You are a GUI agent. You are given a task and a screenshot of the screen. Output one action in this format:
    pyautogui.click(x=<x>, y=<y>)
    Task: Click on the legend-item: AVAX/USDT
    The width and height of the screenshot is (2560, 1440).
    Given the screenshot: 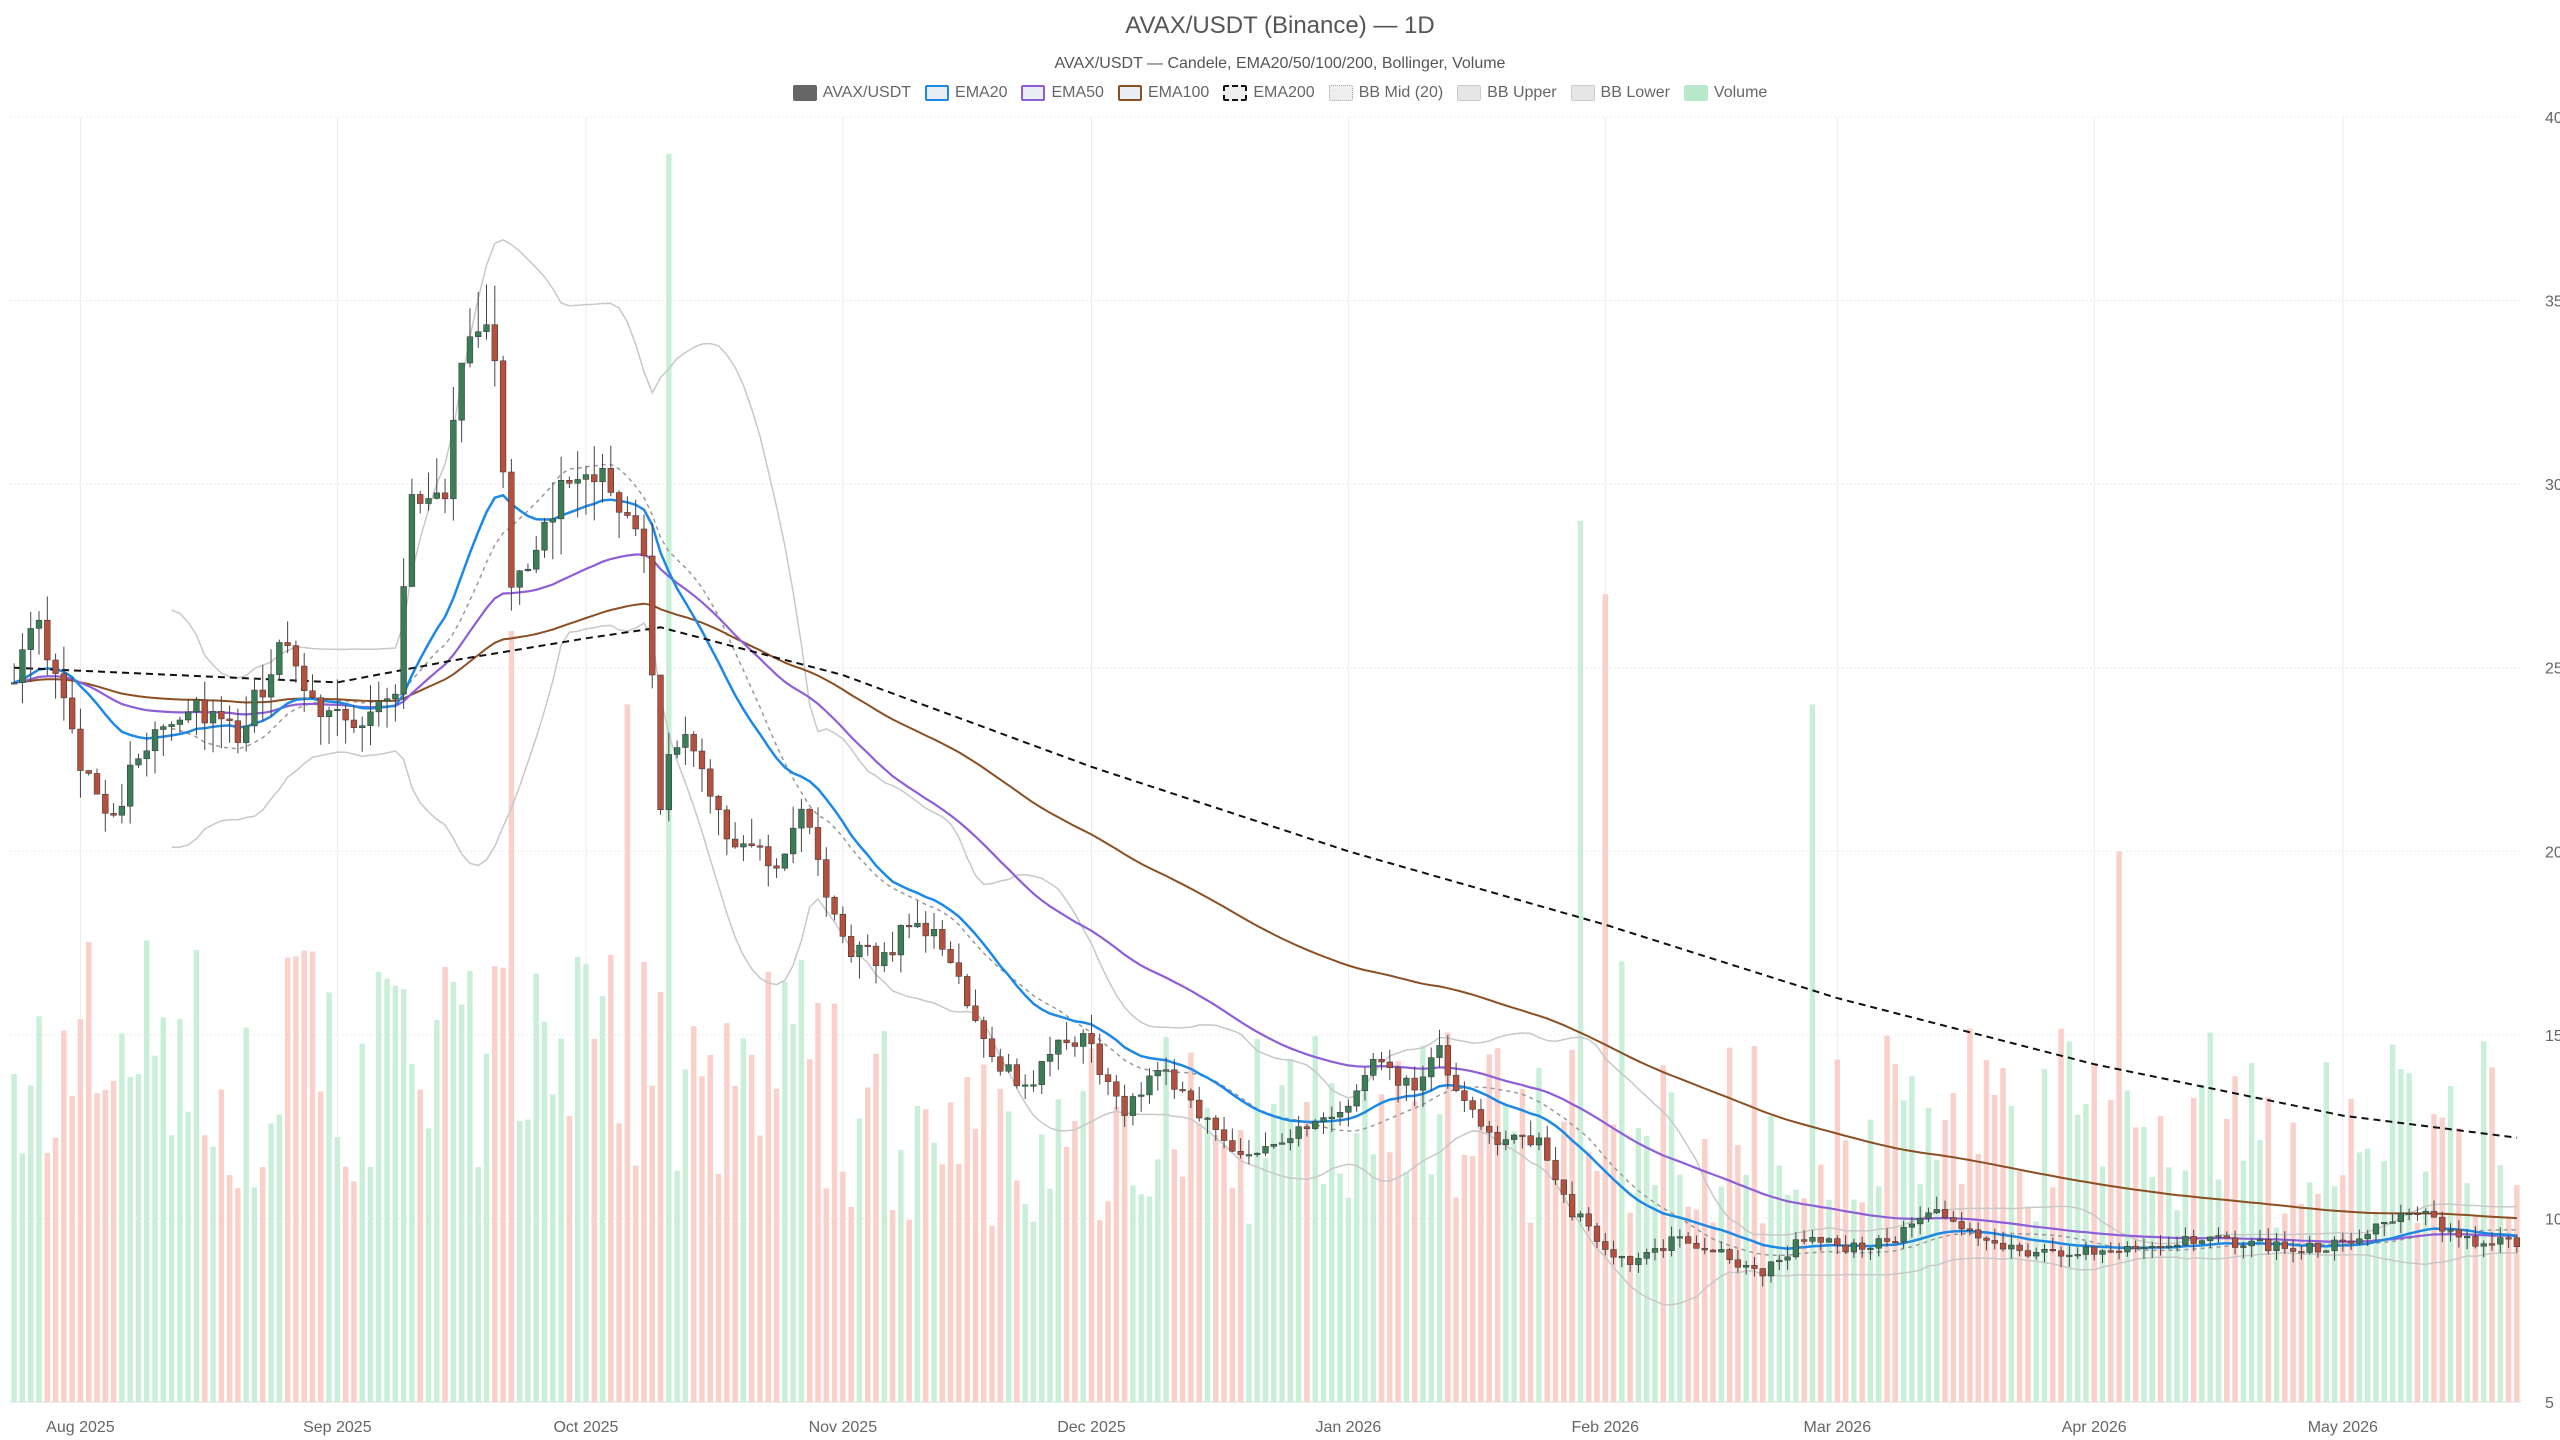 What is the action you would take?
    pyautogui.click(x=851, y=93)
    